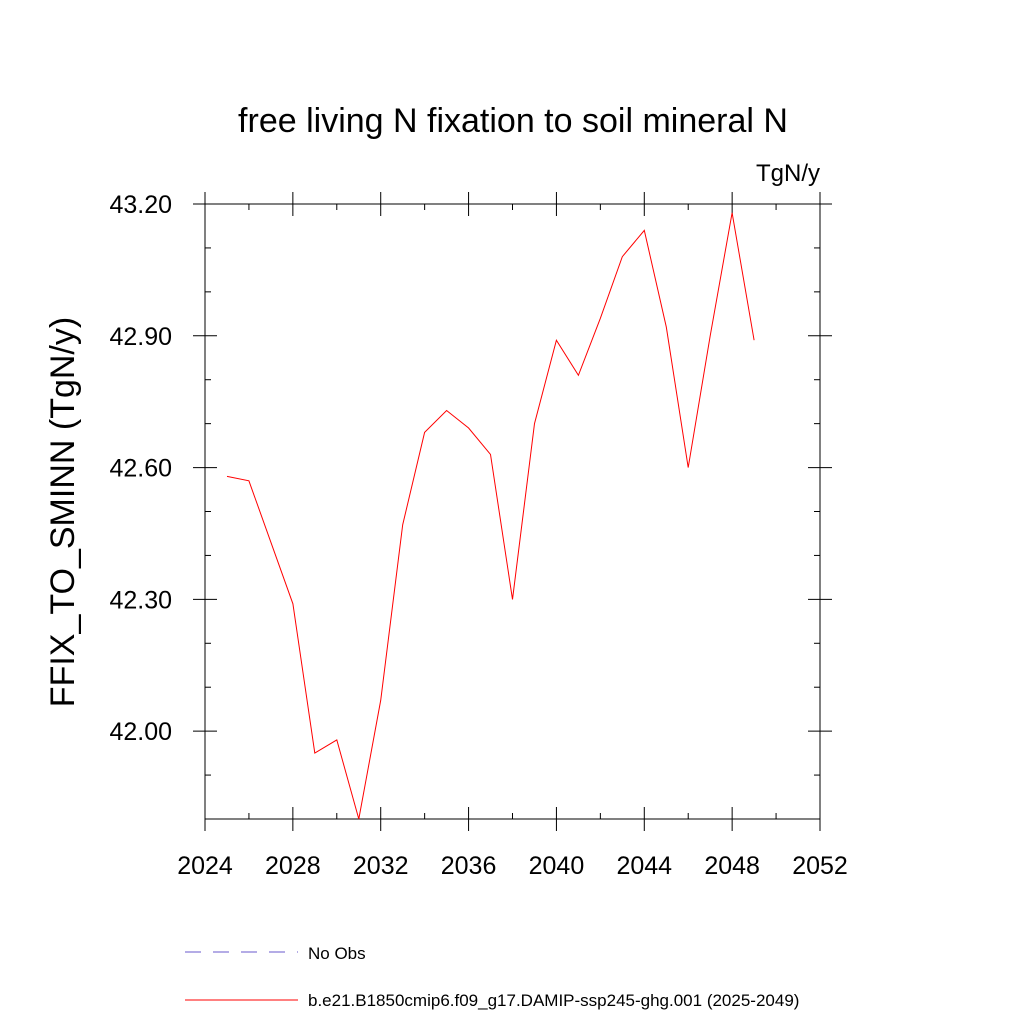 Image resolution: width=1024 pixels, height=1024 pixels. I want to click on x-tick-label: 2052, so click(820, 866).